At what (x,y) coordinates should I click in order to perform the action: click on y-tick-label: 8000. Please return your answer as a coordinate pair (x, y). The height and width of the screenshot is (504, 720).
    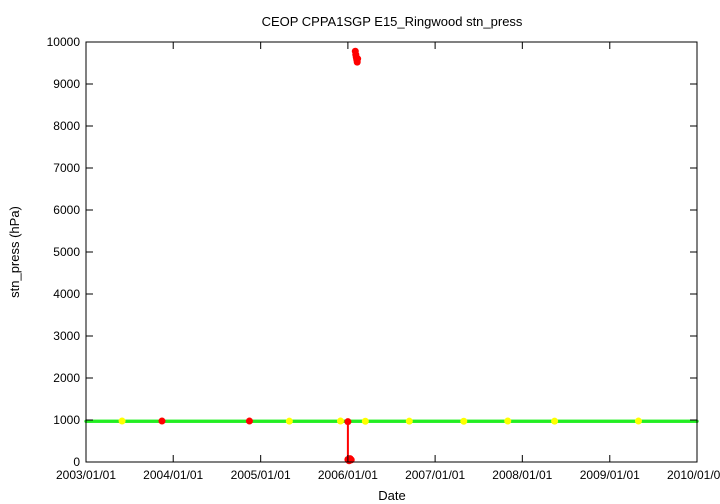
    Looking at the image, I should click on (66, 126).